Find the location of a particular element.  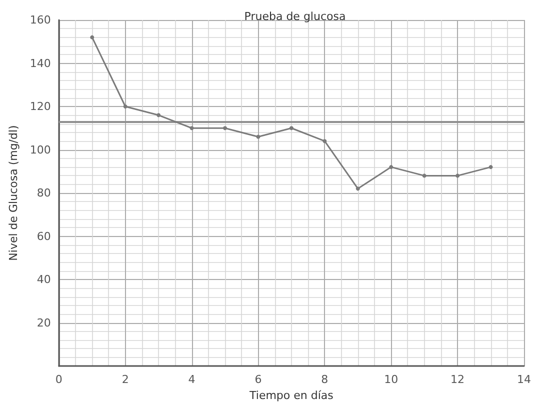

x-tick-label: 6 is located at coordinates (258, 379).